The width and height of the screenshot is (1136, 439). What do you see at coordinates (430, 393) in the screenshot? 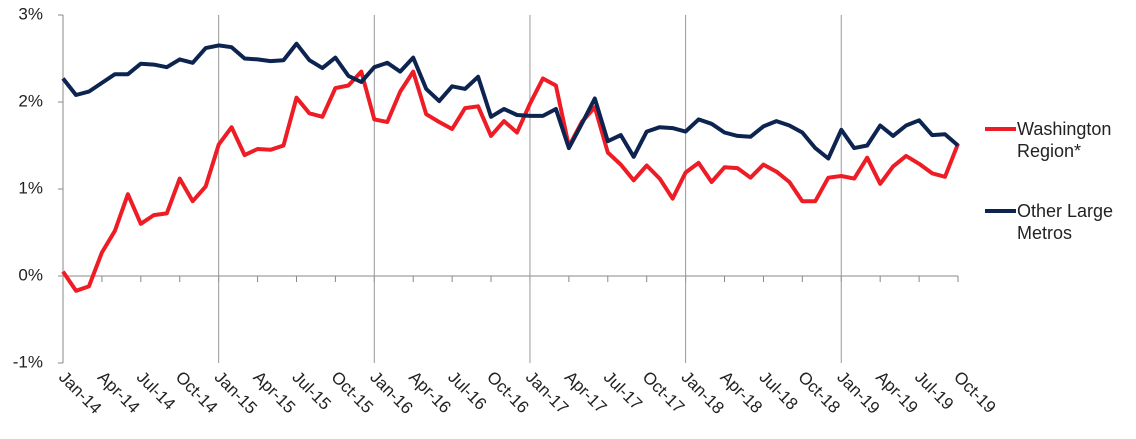
I see `x-tick-label: Apr-16` at bounding box center [430, 393].